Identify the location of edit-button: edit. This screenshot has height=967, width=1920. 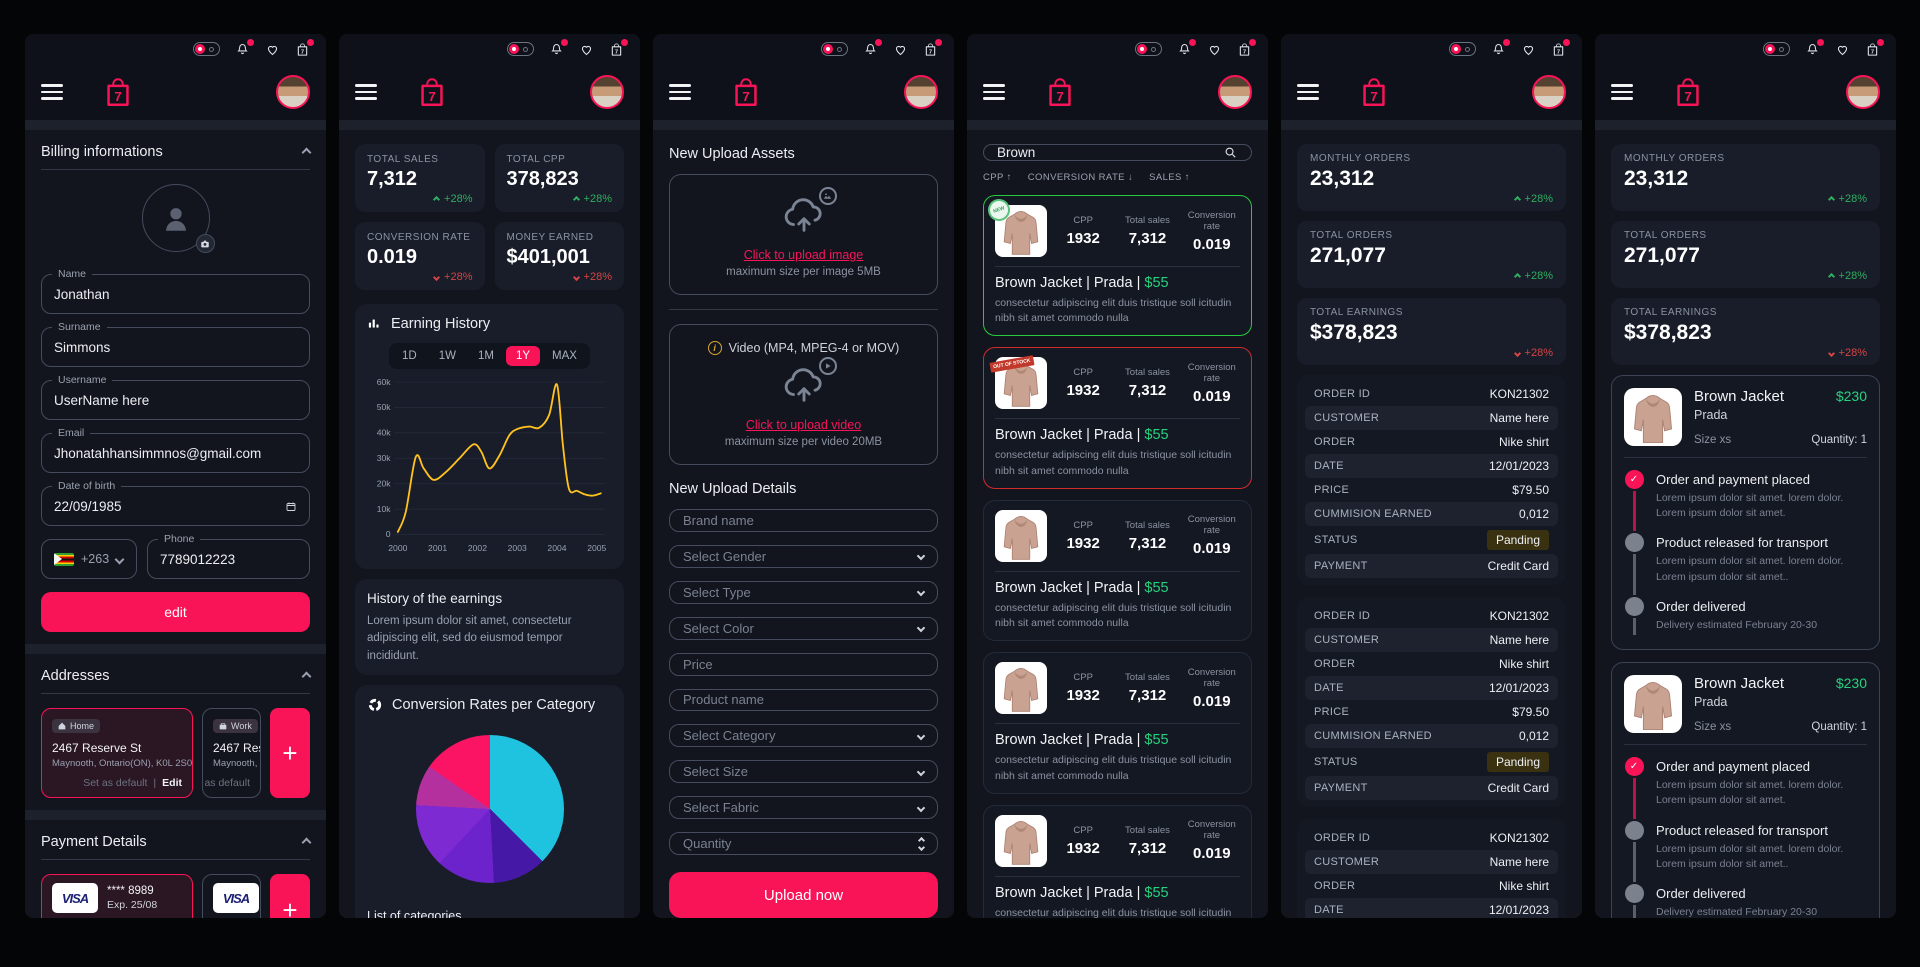
(175, 612).